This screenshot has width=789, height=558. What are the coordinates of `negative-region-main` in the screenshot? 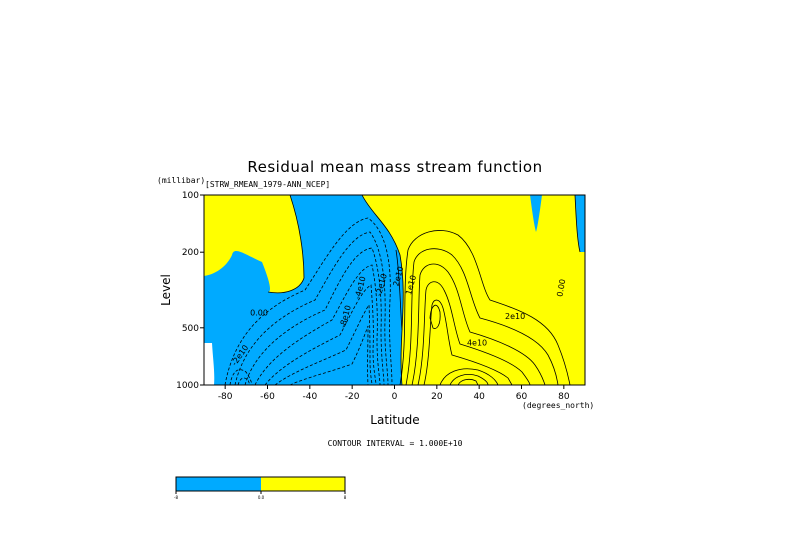 It's located at (304, 290).